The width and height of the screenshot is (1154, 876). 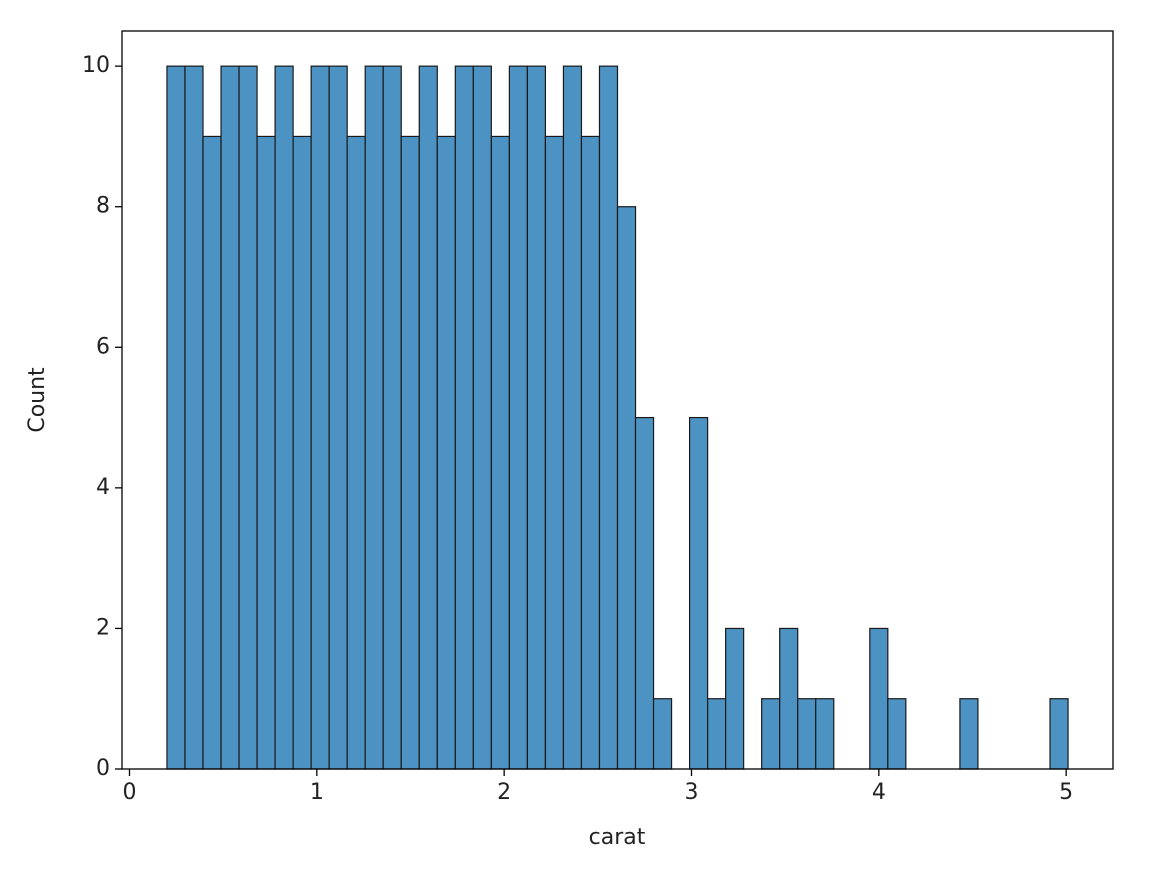 What do you see at coordinates (879, 792) in the screenshot?
I see `x-tick-label: 4` at bounding box center [879, 792].